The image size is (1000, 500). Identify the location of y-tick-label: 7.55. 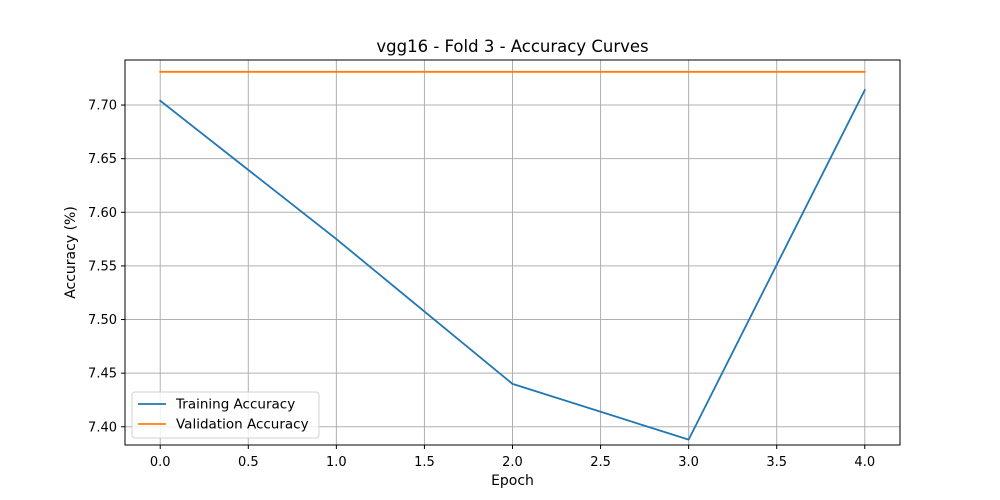
(102, 266).